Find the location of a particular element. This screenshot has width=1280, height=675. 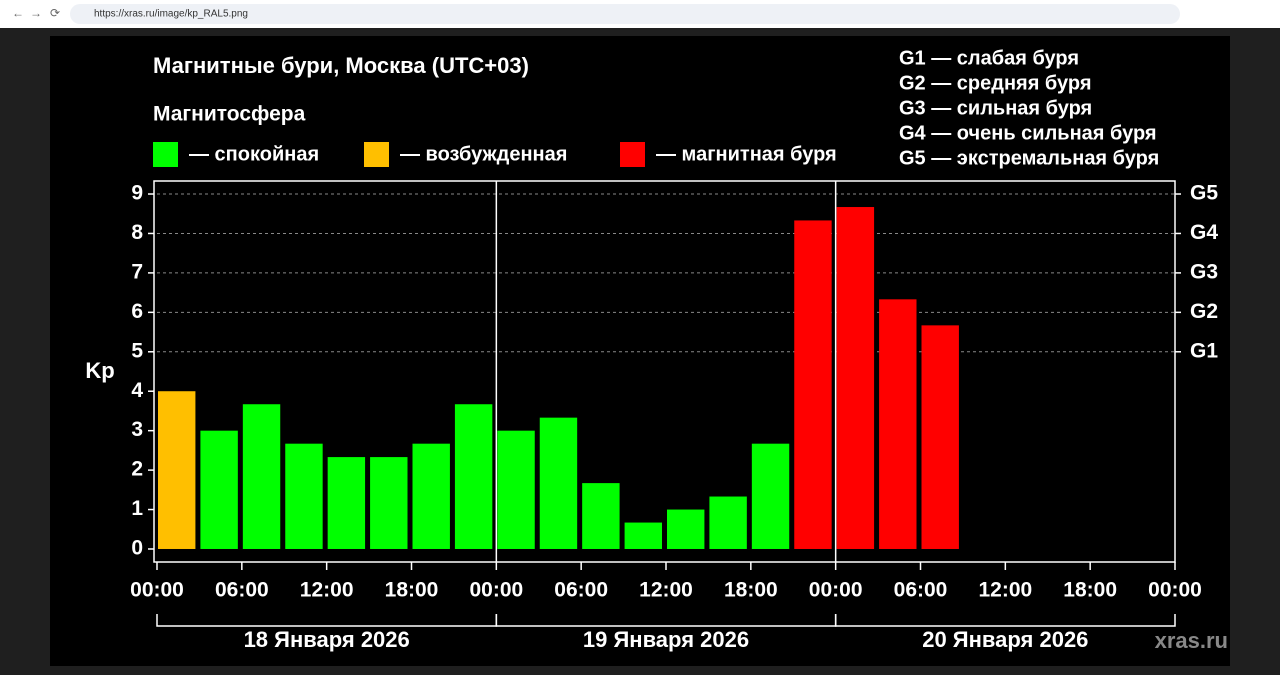

day-bracket is located at coordinates (1005, 620).